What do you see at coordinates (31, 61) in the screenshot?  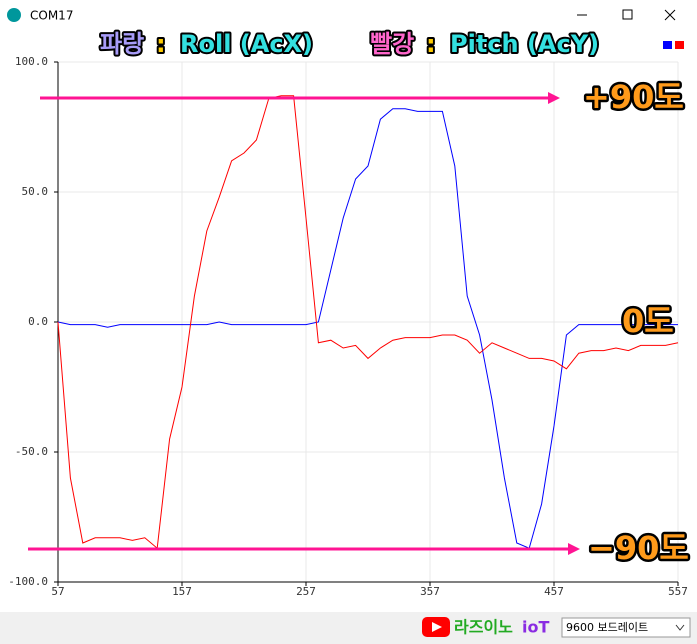 I see `y-tick-label: 100.0` at bounding box center [31, 61].